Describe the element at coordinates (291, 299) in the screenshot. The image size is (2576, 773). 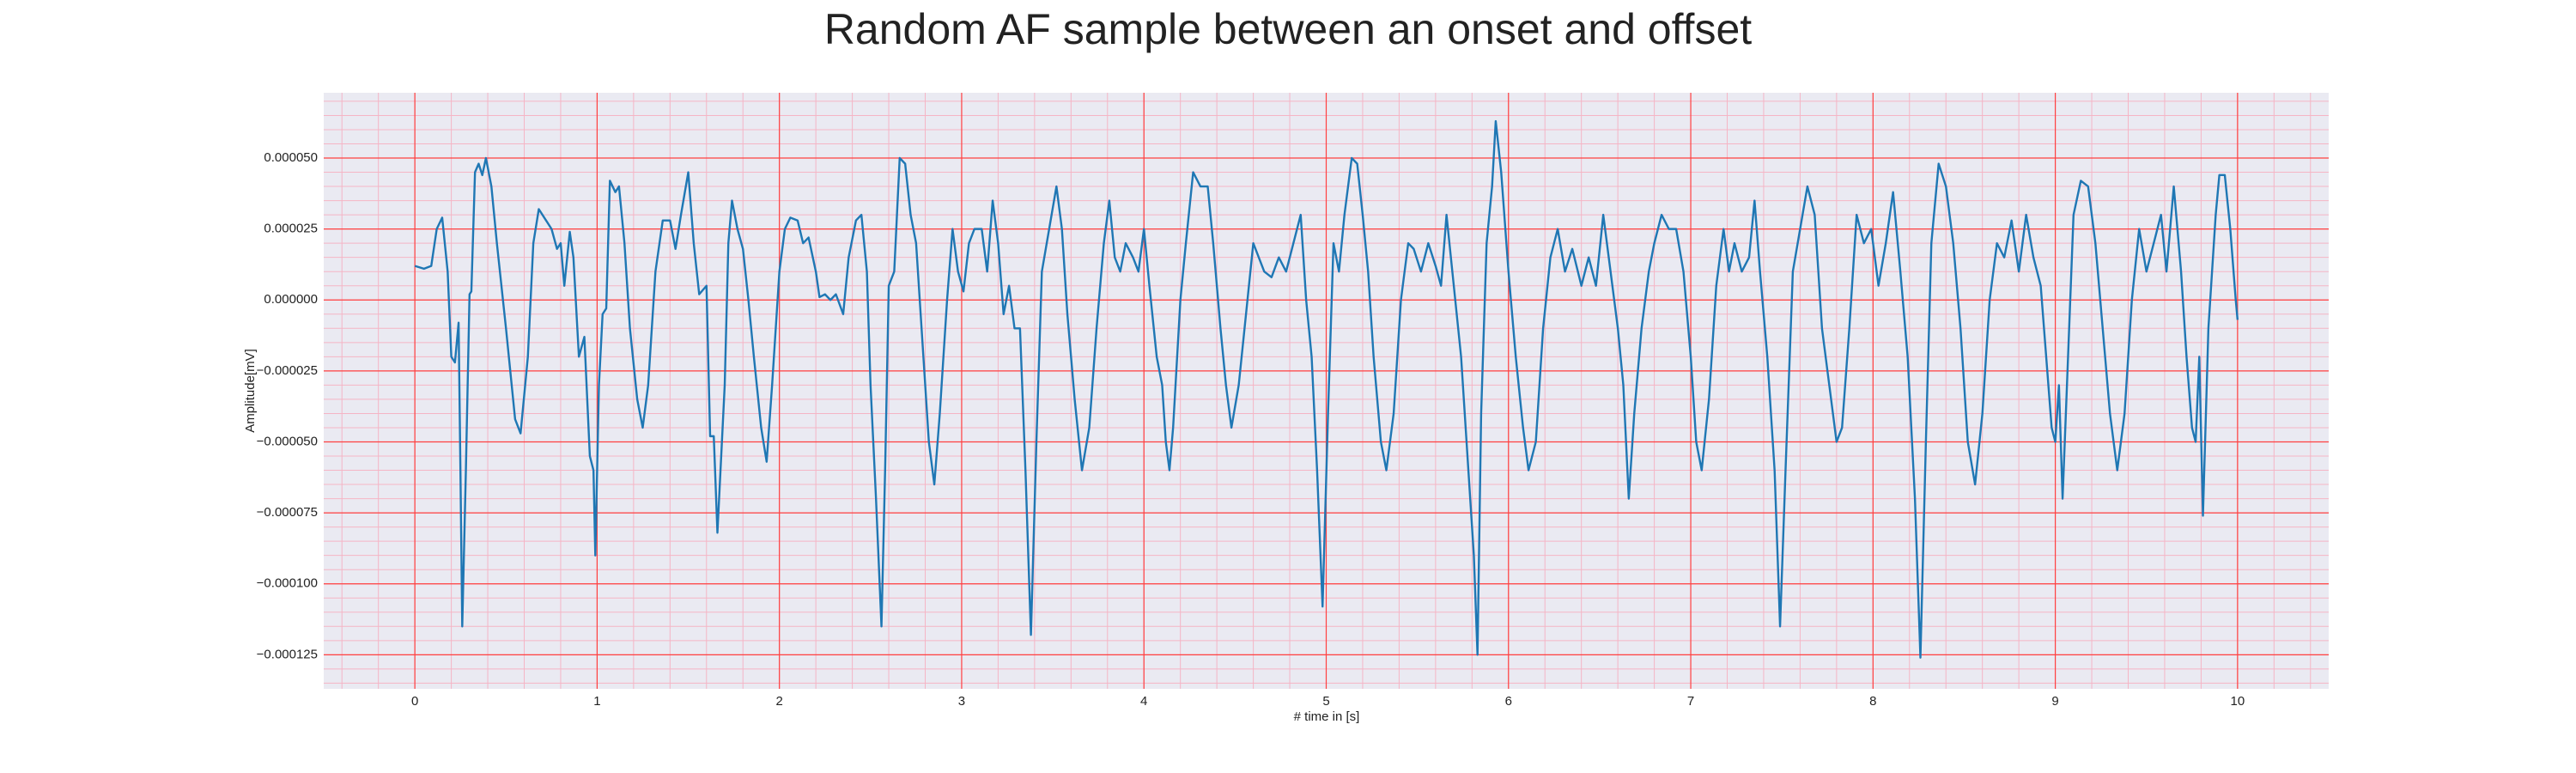
I see `y-tick-label: 0.000000` at that location.